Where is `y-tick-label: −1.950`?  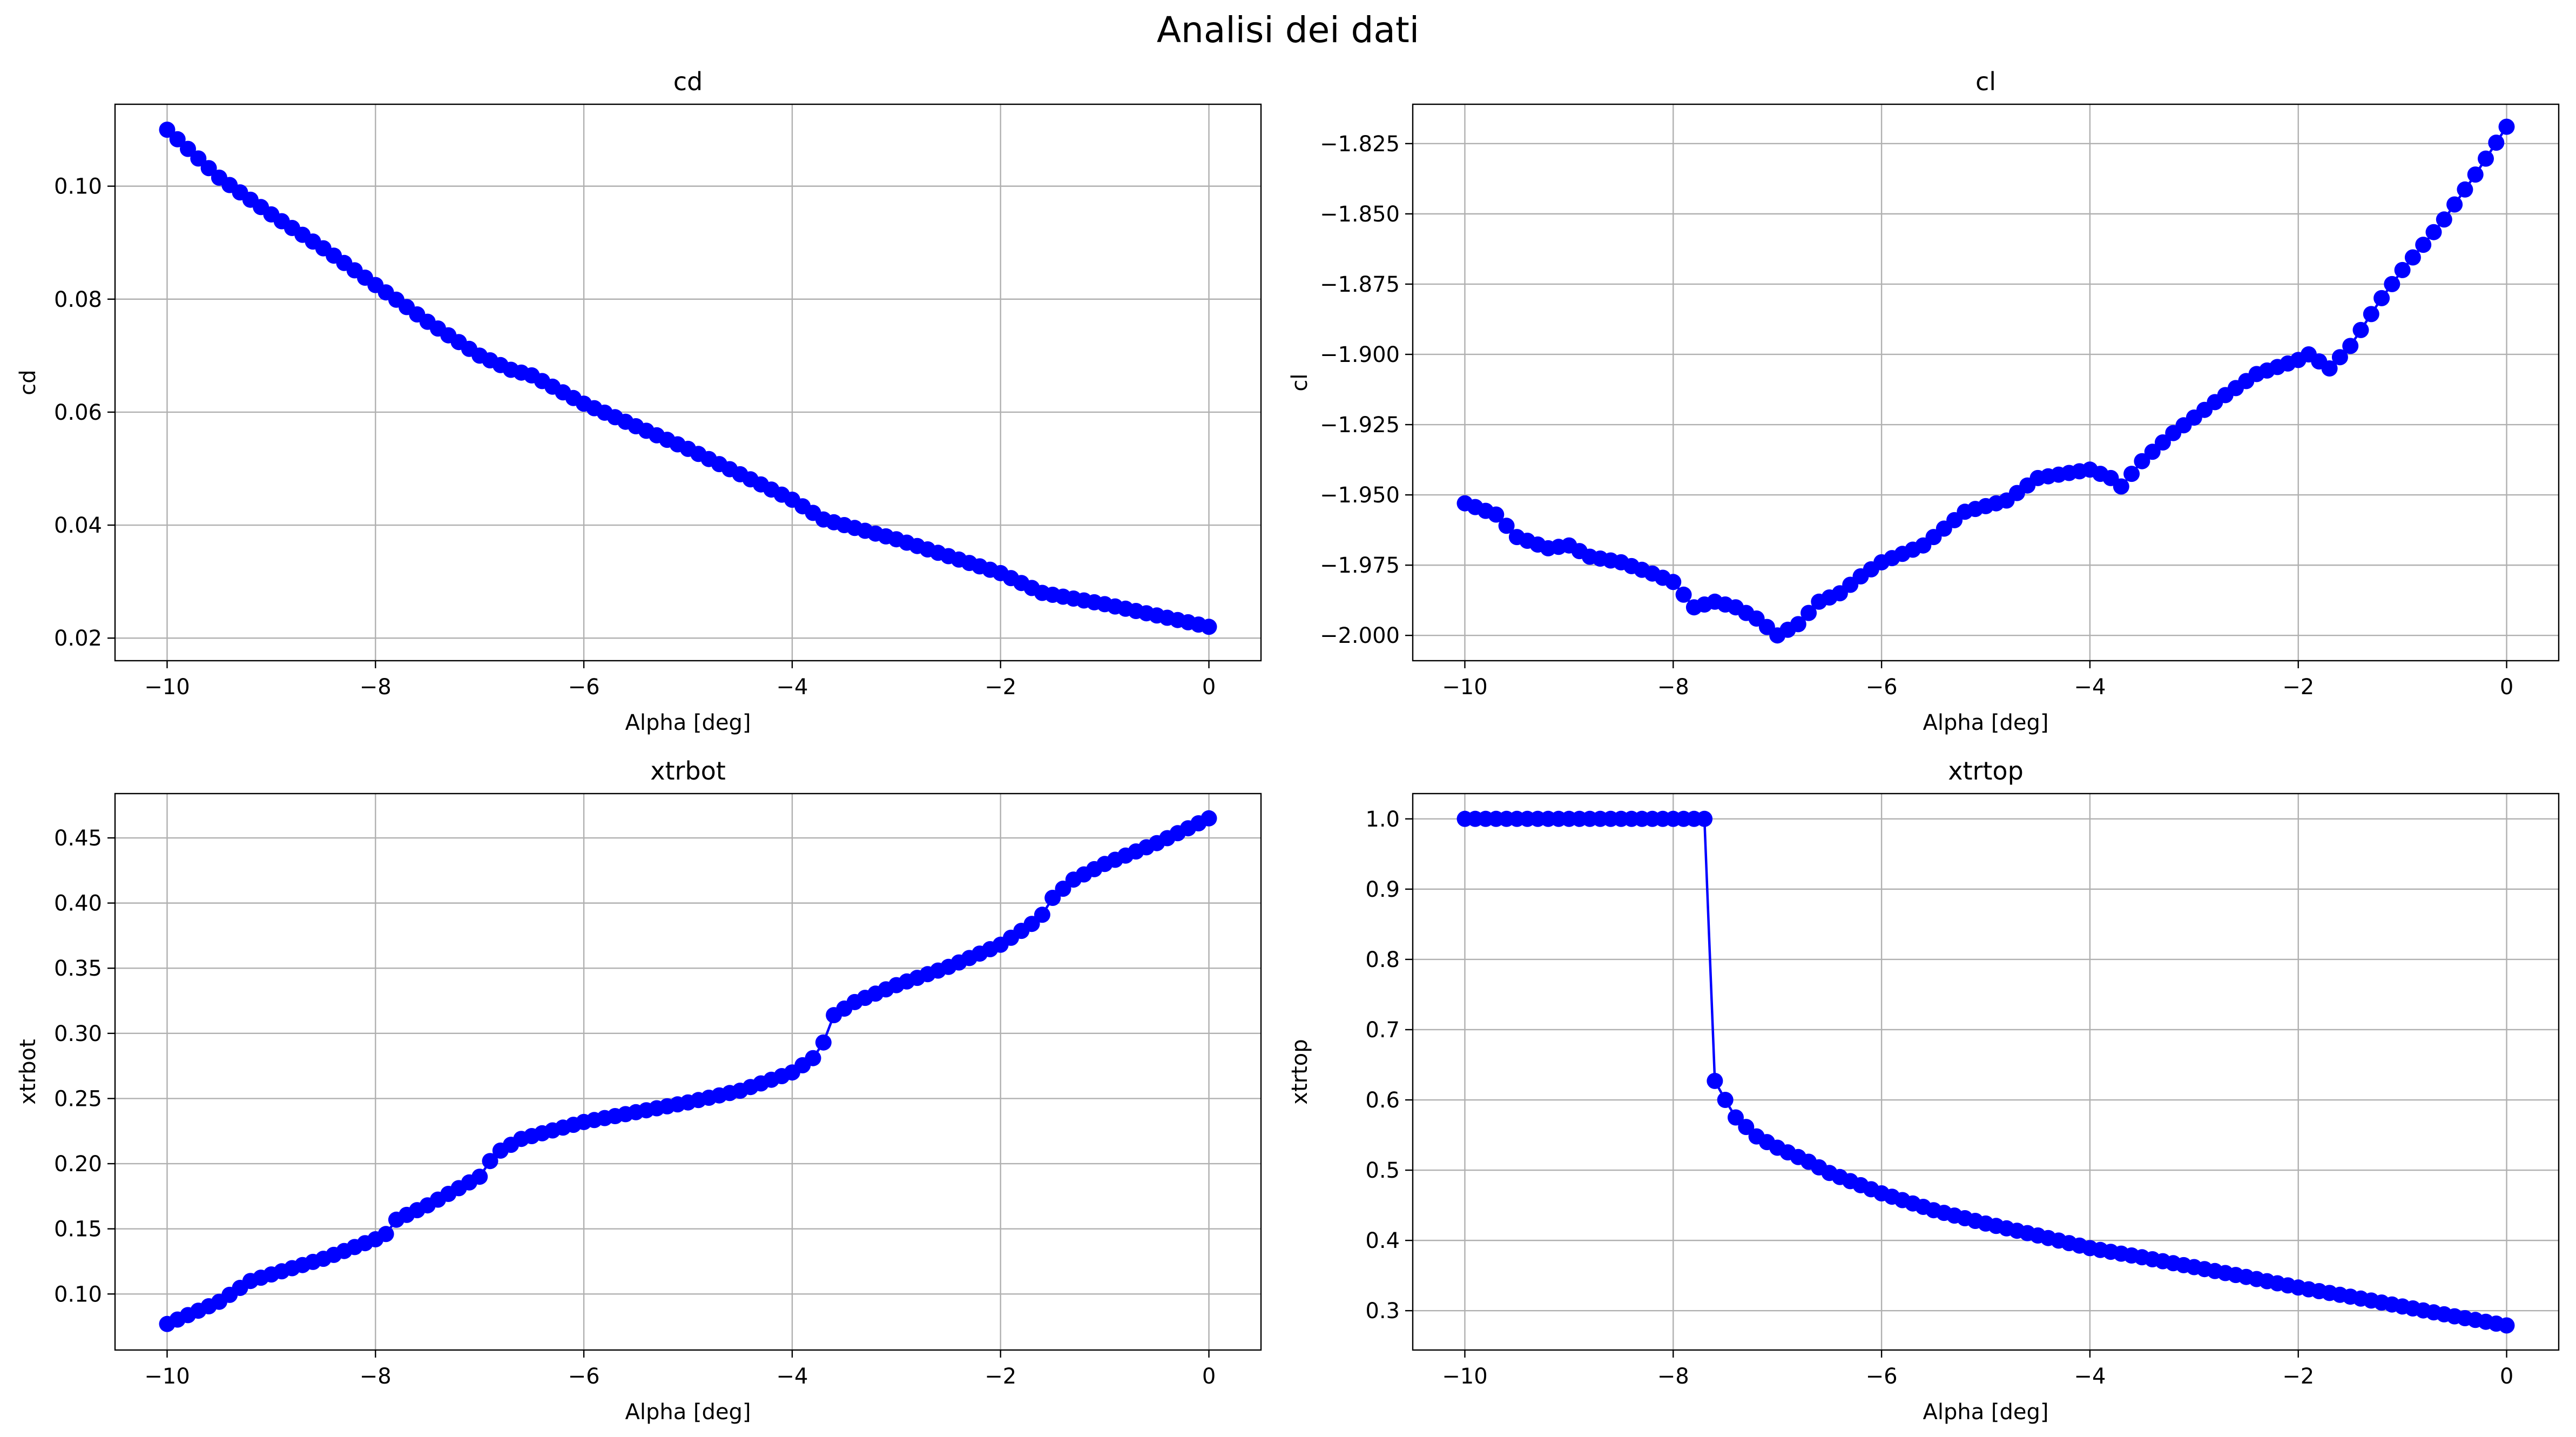 y-tick-label: −1.950 is located at coordinates (1360, 495).